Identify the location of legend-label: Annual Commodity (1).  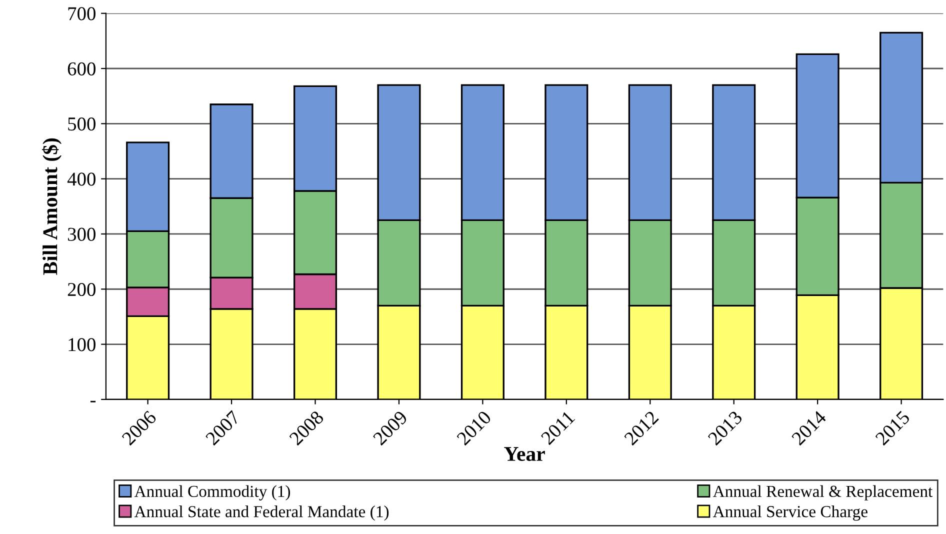
(212, 492).